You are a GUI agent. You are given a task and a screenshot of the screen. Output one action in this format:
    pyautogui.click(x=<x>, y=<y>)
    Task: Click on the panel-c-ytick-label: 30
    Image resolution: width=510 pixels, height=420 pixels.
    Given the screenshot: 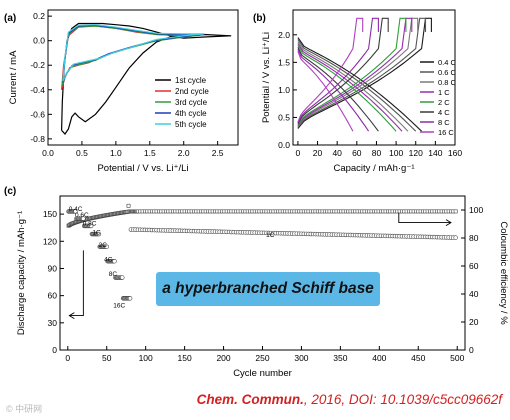 What is the action you would take?
    pyautogui.click(x=53, y=323)
    